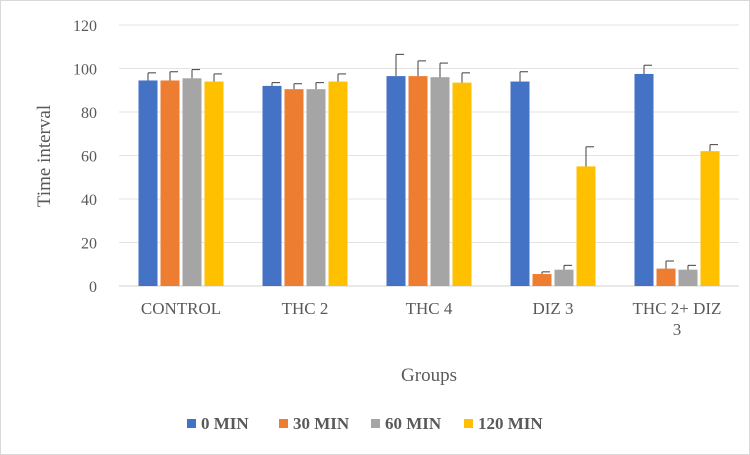 Image resolution: width=750 pixels, height=455 pixels. I want to click on x-tick-label: THC 2, so click(305, 308).